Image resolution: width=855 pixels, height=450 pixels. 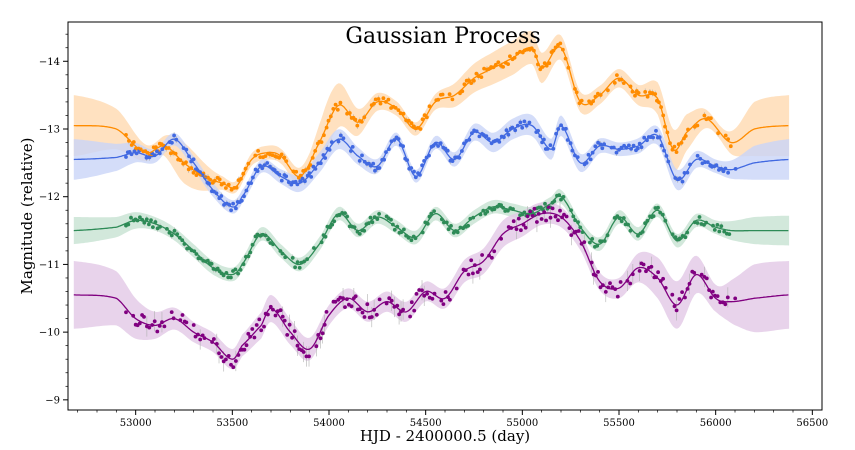 What do you see at coordinates (49, 333) in the screenshot?
I see `y-tick-label: −10` at bounding box center [49, 333].